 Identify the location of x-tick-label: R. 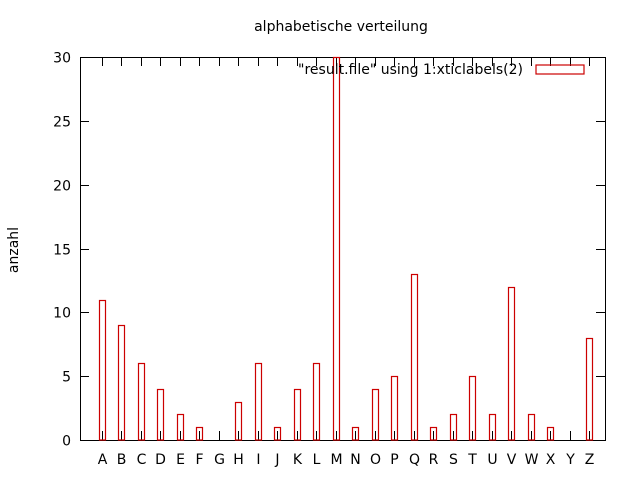
(434, 460).